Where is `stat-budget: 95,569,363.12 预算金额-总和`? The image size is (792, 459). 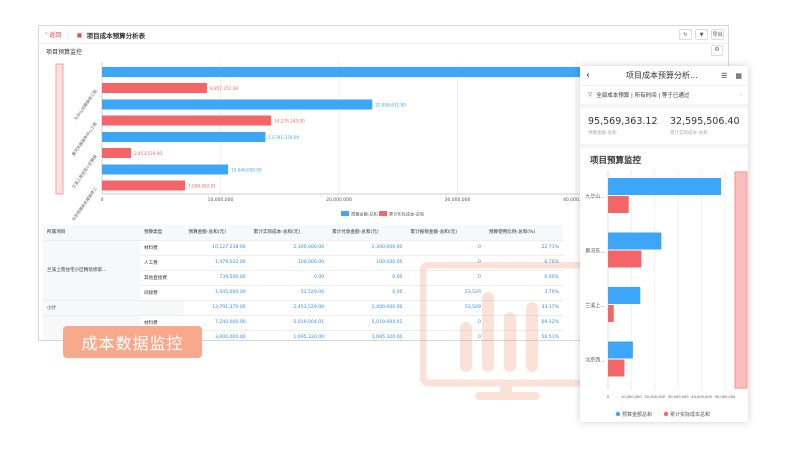
stat-budget: 95,569,363.12 预算金额-总和 is located at coordinates (623, 126).